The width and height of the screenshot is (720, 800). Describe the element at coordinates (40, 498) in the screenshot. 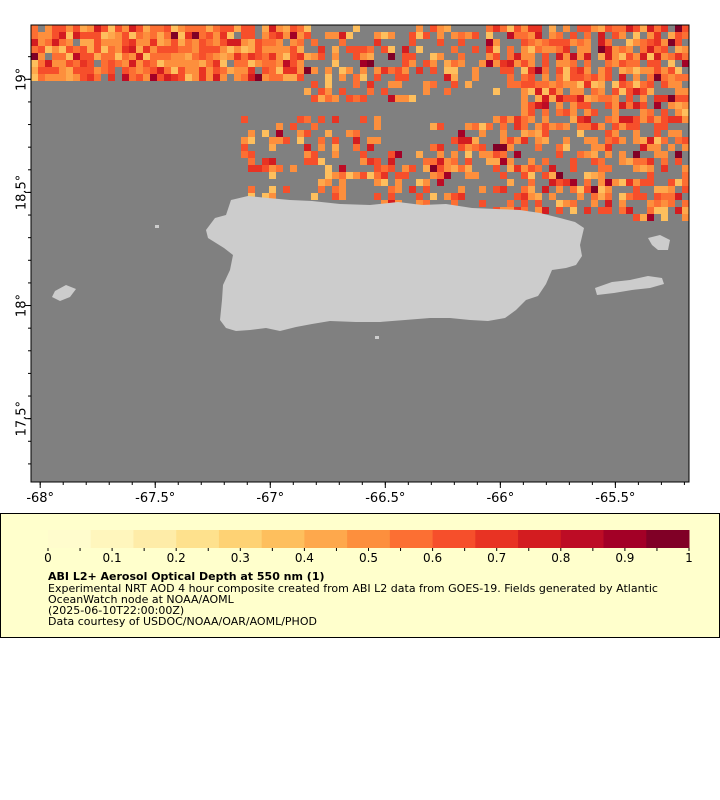

I see `lon-tick-label: -68°` at that location.